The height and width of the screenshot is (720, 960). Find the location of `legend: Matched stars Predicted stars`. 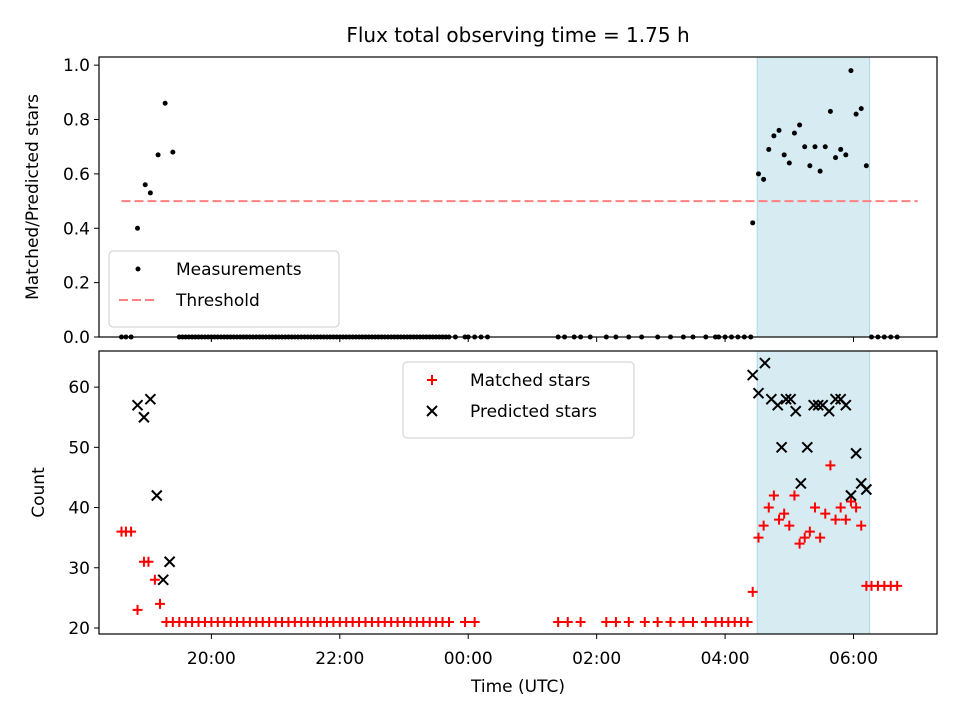

legend: Matched stars Predicted stars is located at coordinates (518, 400).